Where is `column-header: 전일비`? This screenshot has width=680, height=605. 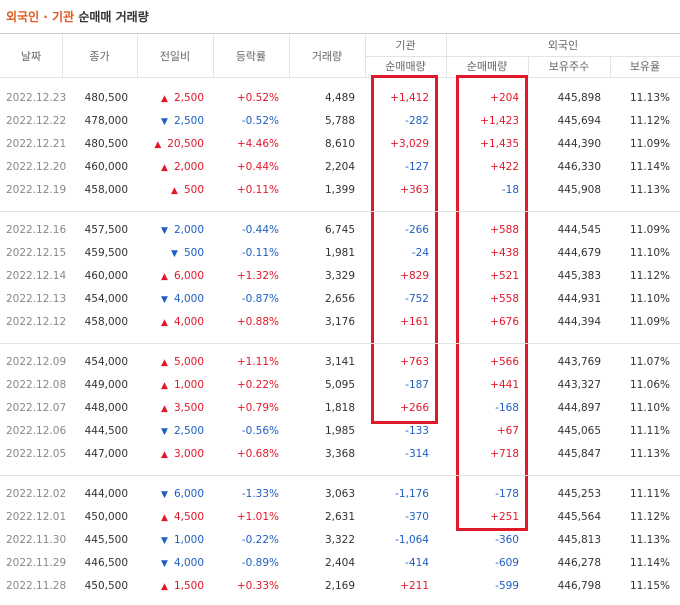
column-header: 전일비 is located at coordinates (175, 56).